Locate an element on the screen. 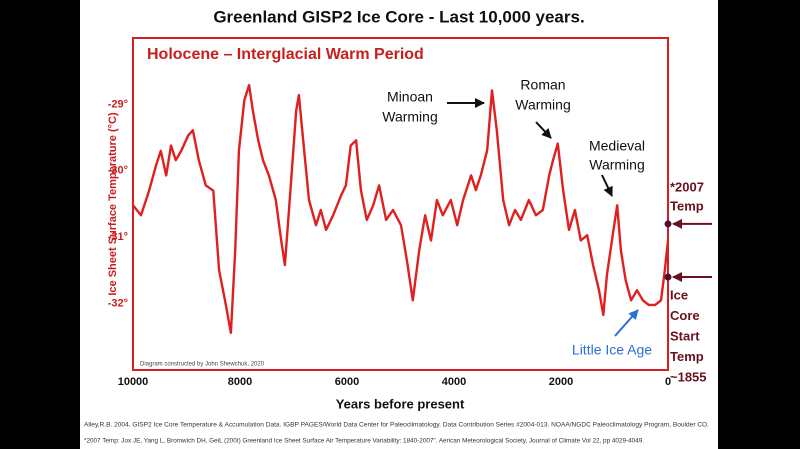 The image size is (800, 449). y-tick-label: -29° is located at coordinates (118, 104).